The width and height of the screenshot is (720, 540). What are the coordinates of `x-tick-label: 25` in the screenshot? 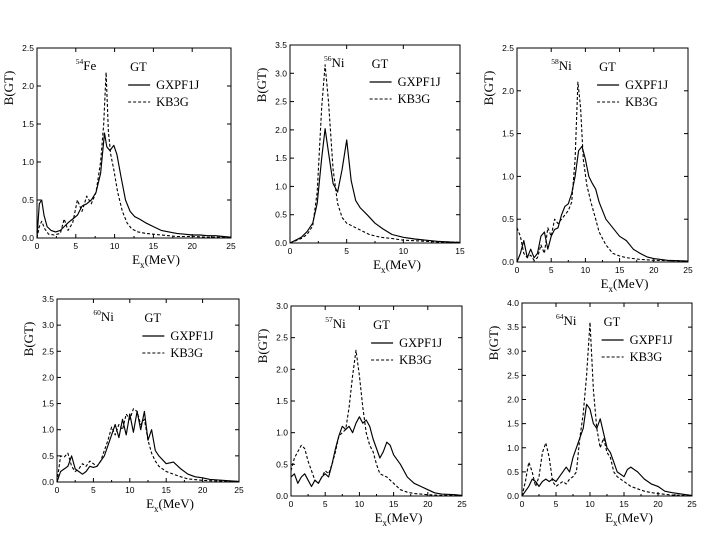 It's located at (239, 490).